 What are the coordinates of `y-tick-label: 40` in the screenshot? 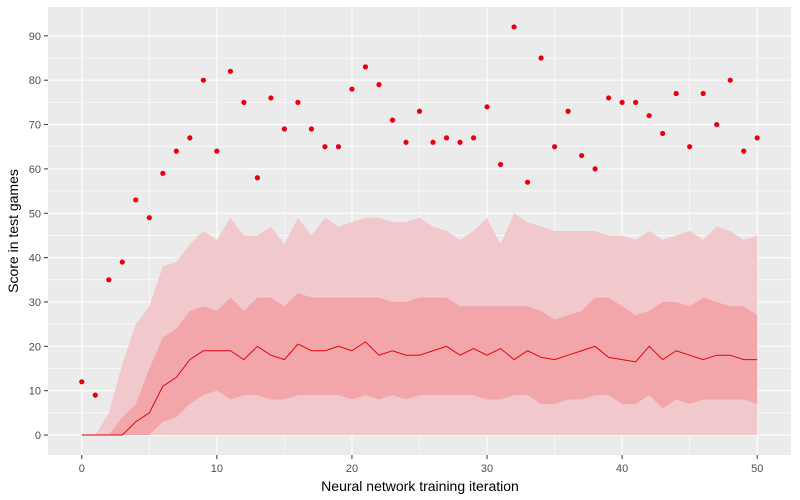 It's located at (35, 259).